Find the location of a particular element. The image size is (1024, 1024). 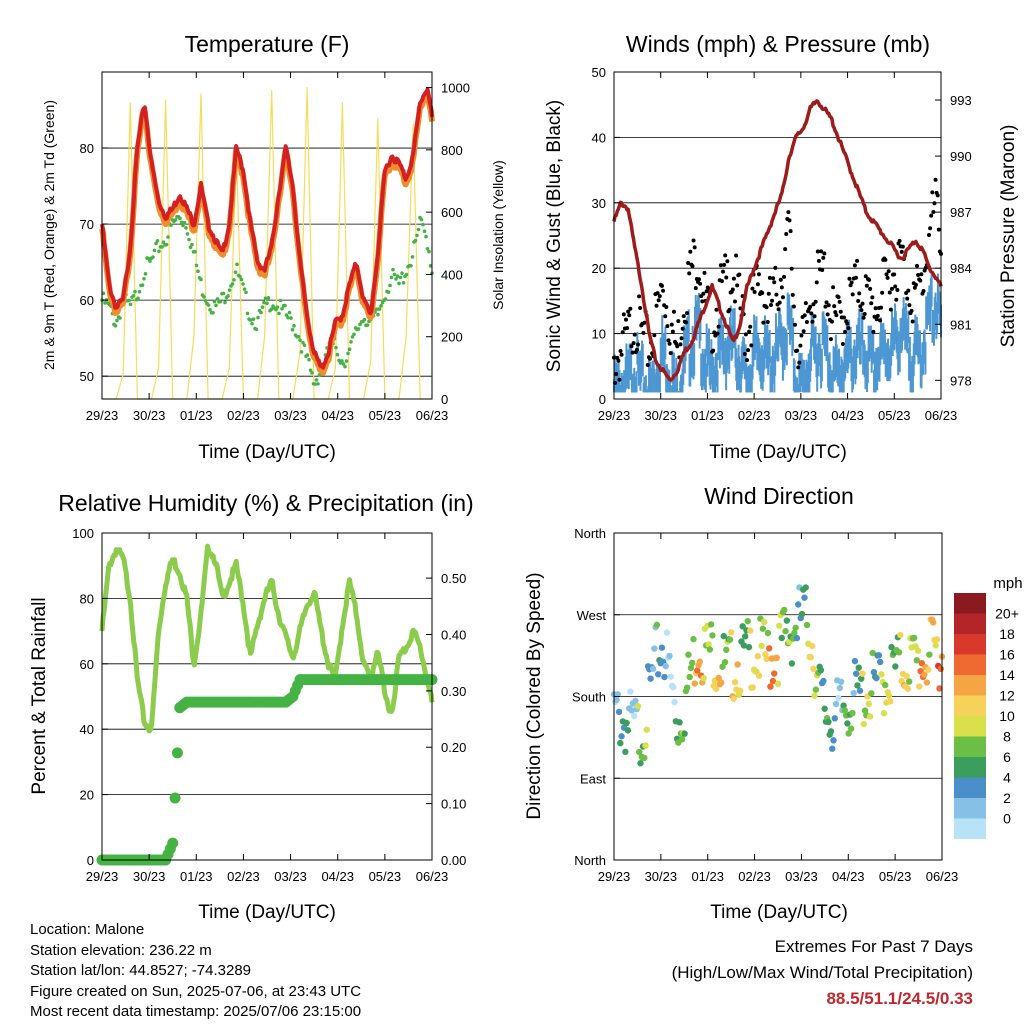

y-tick-right-label: 1000 is located at coordinates (455, 88).